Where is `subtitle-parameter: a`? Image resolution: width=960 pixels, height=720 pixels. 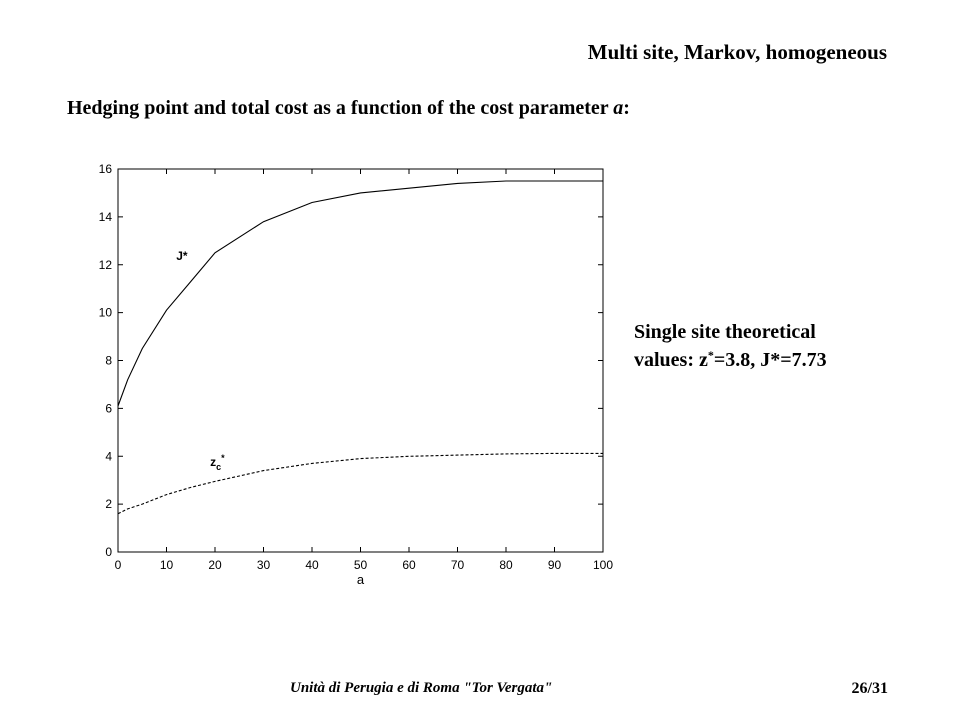
subtitle-parameter: a is located at coordinates (618, 108).